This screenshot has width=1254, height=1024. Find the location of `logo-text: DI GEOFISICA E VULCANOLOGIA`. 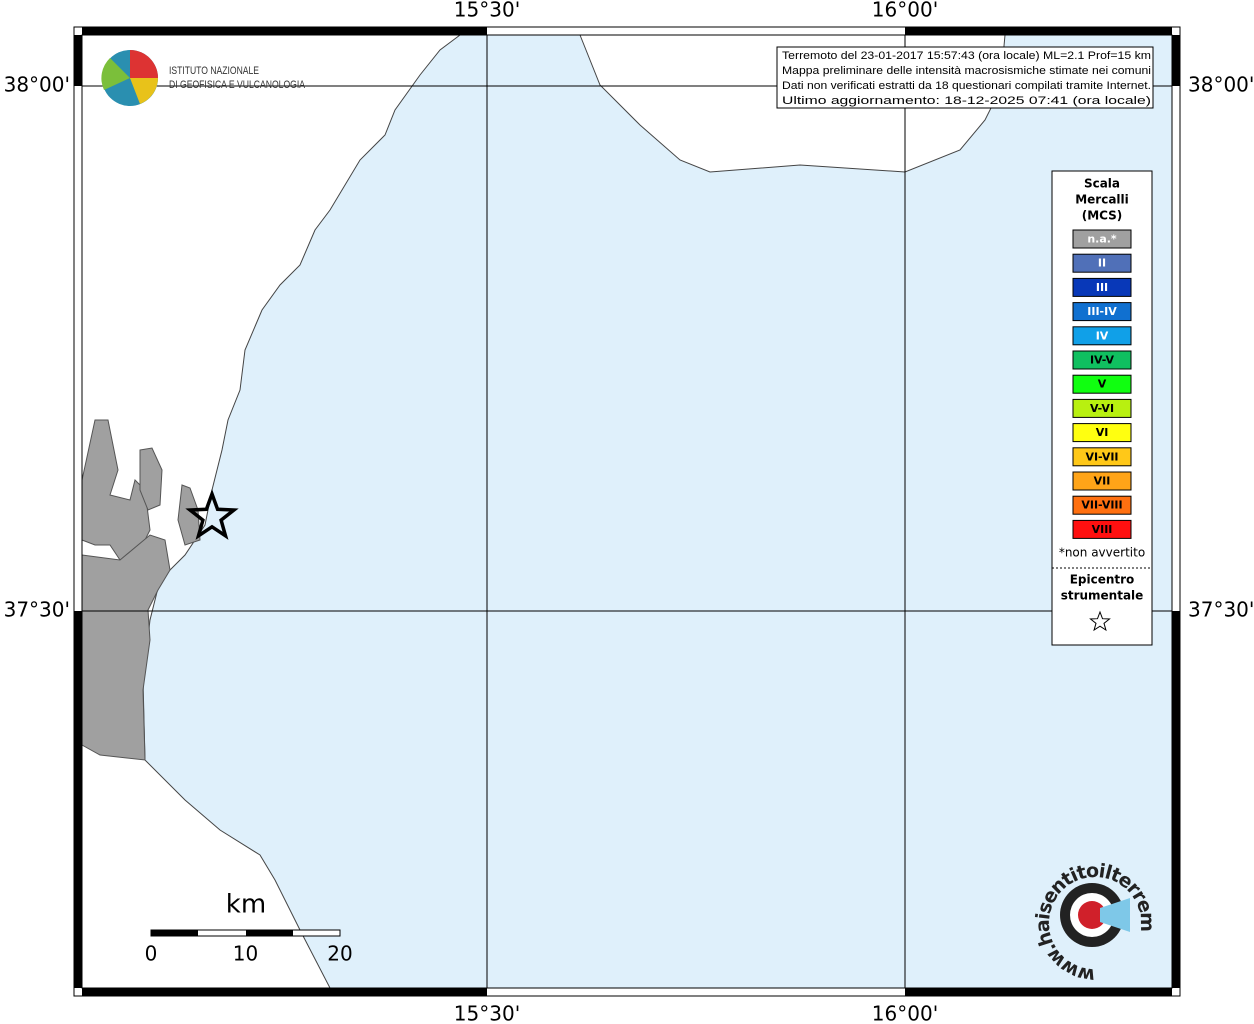

logo-text: DI GEOFISICA E VULCANOLOGIA is located at coordinates (237, 85).